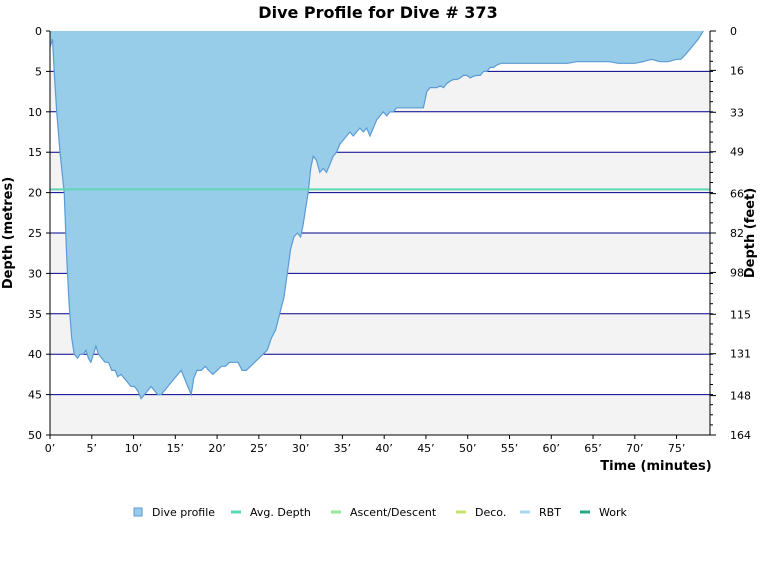  I want to click on legend-label: RBT, so click(550, 512).